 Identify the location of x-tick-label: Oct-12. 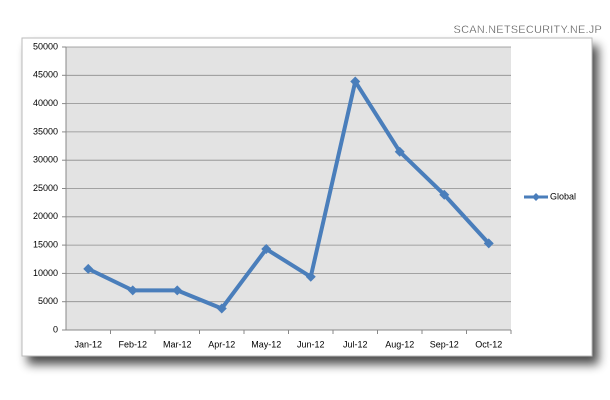
(488, 344).